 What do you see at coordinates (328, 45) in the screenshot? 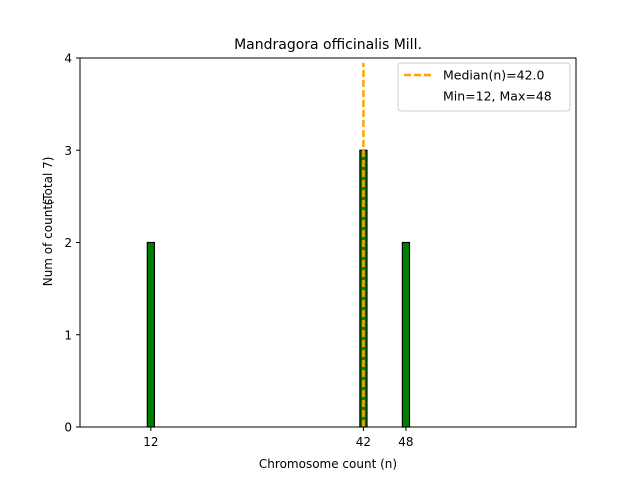
I see `chart-title: Mandragora officinalis Mill.` at bounding box center [328, 45].